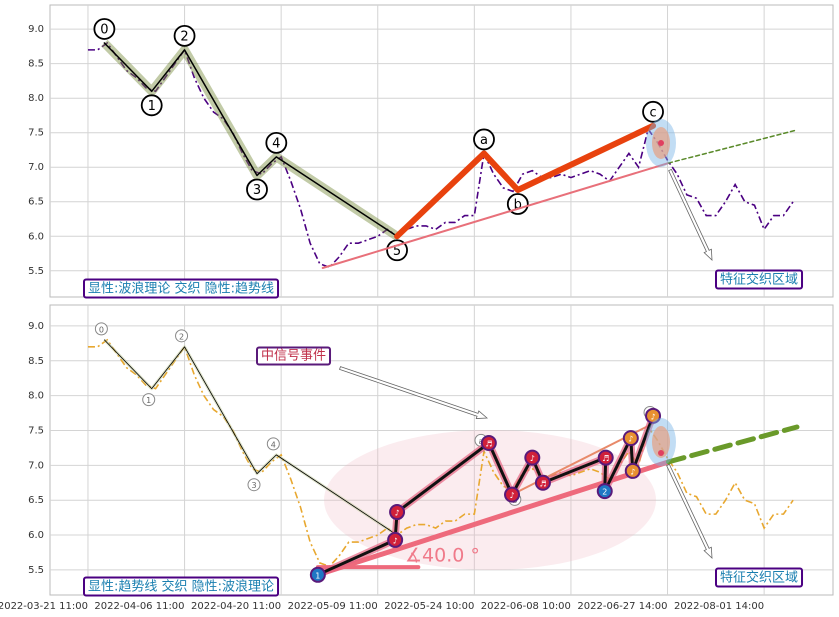  I want to click on x-tick-label: 2022-05-24 10:00, so click(429, 606).